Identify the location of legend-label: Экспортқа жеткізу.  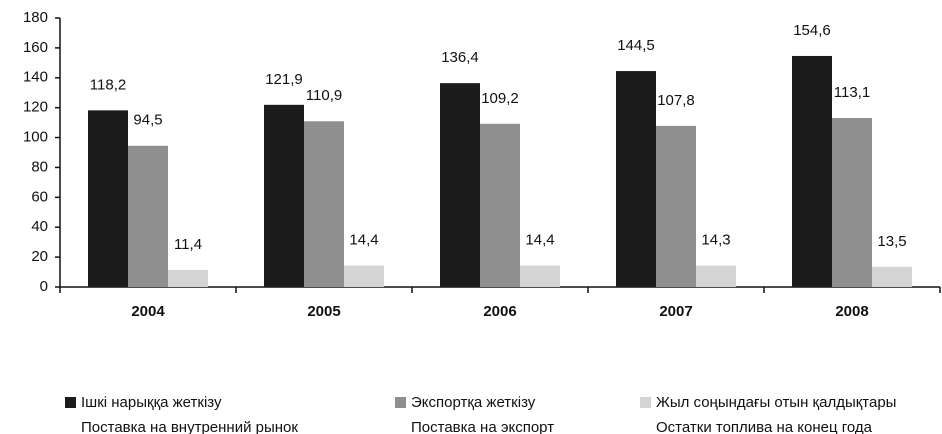
(473, 402).